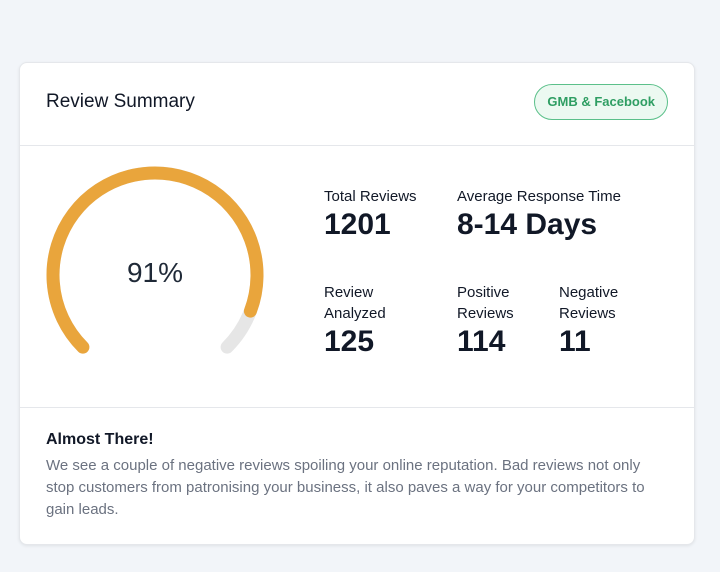 This screenshot has width=720, height=572. Describe the element at coordinates (355, 313) in the screenshot. I see `stat-label-line2: Analyzed` at that location.